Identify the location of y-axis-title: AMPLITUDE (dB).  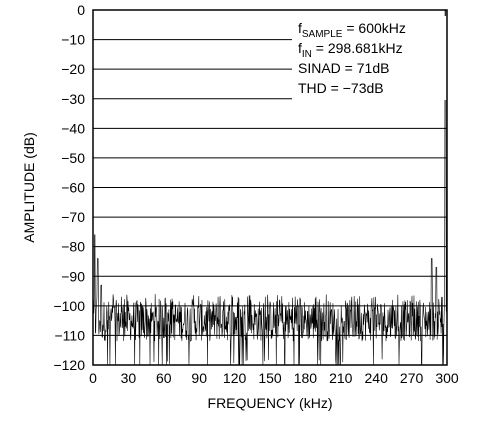
(29, 187).